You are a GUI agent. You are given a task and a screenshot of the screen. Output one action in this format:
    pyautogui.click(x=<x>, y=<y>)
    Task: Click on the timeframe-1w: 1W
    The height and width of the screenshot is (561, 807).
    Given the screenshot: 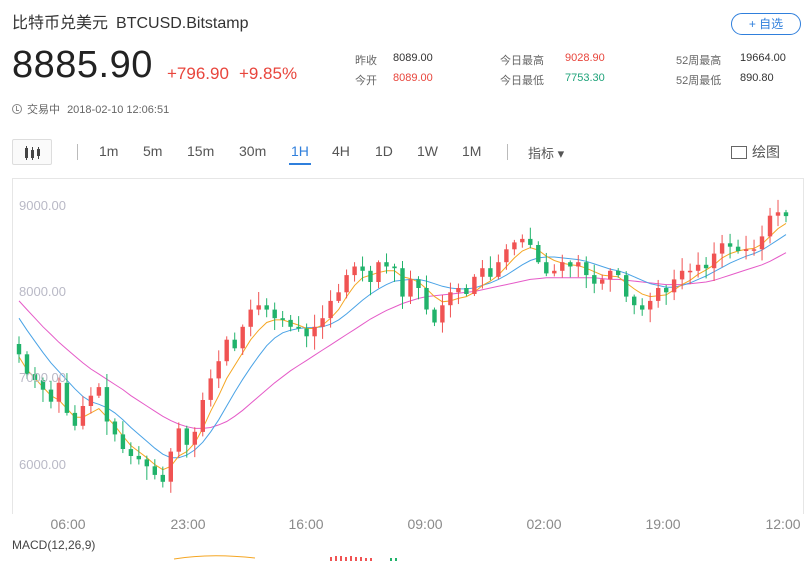 What is the action you would take?
    pyautogui.click(x=427, y=151)
    